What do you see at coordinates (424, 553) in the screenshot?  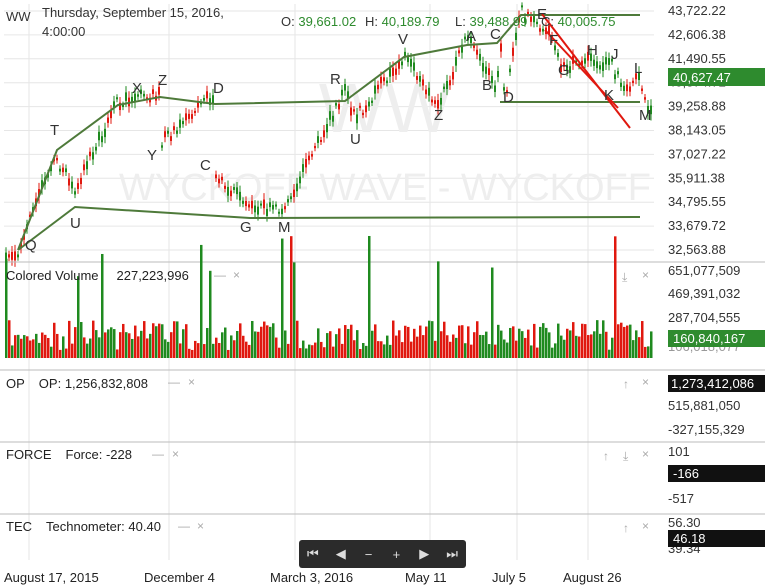 I see `scroll-forward-icon: ▶` at bounding box center [424, 553].